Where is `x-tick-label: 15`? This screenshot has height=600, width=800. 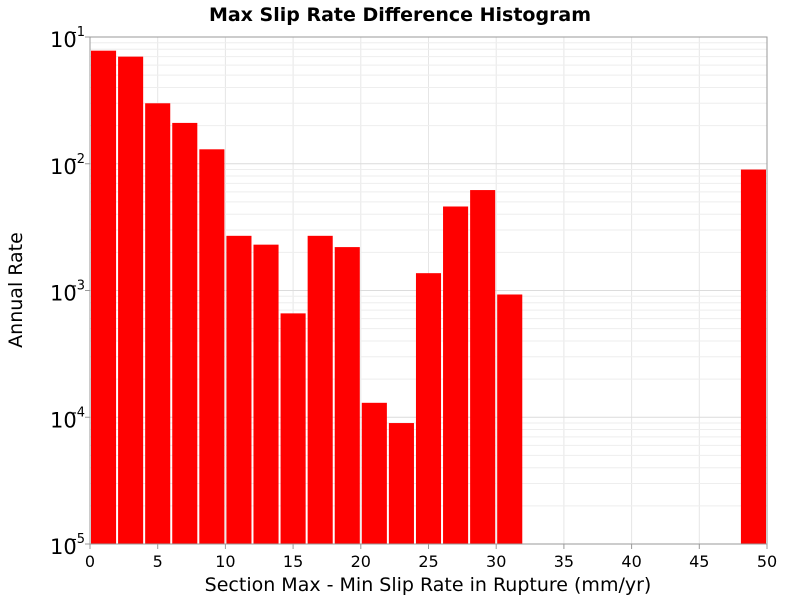 x-tick-label: 15 is located at coordinates (293, 561).